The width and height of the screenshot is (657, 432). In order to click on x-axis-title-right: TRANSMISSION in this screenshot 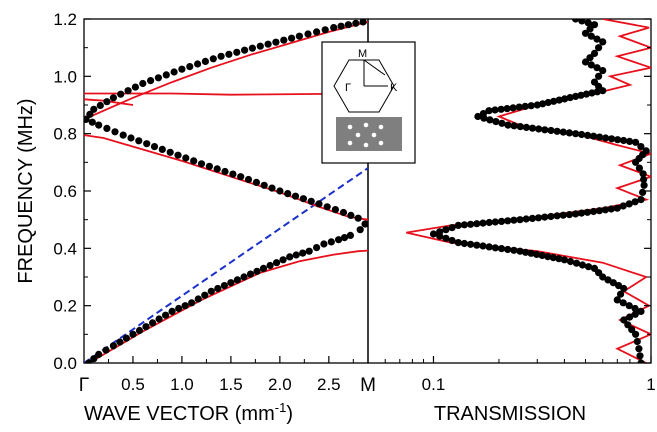, I will do `click(510, 414)`.